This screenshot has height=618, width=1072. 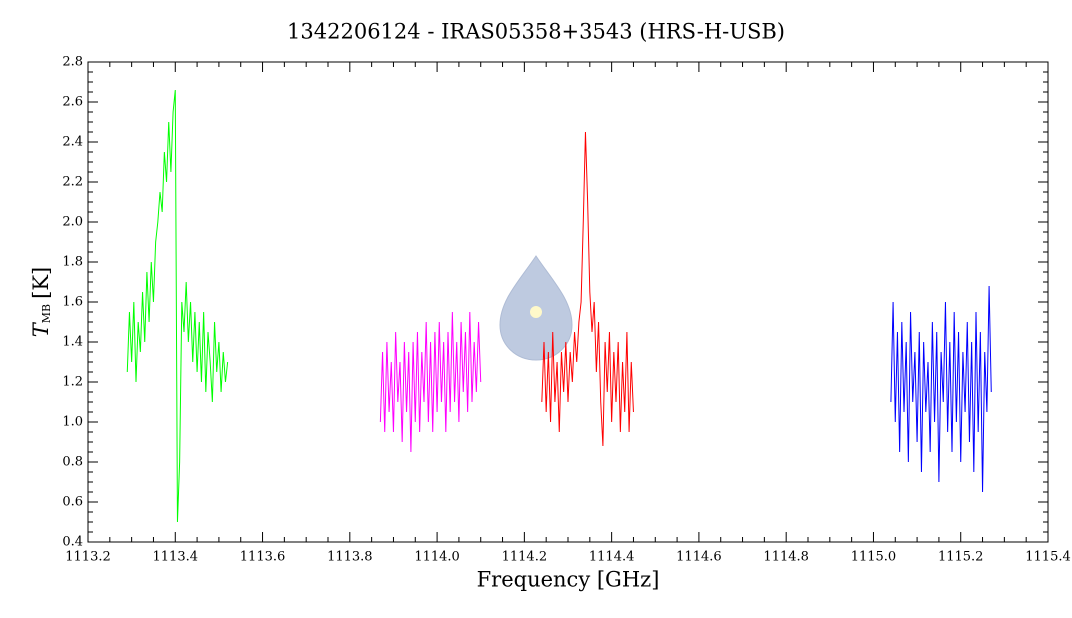 What do you see at coordinates (536, 312) in the screenshot?
I see `watermark-star` at bounding box center [536, 312].